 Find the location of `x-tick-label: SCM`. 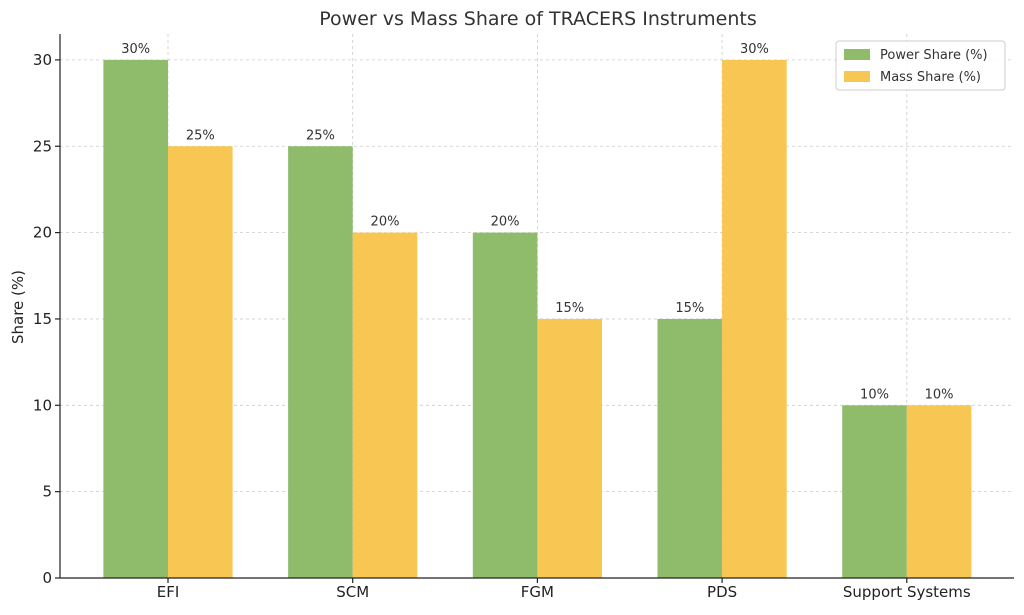

x-tick-label: SCM is located at coordinates (352, 592).